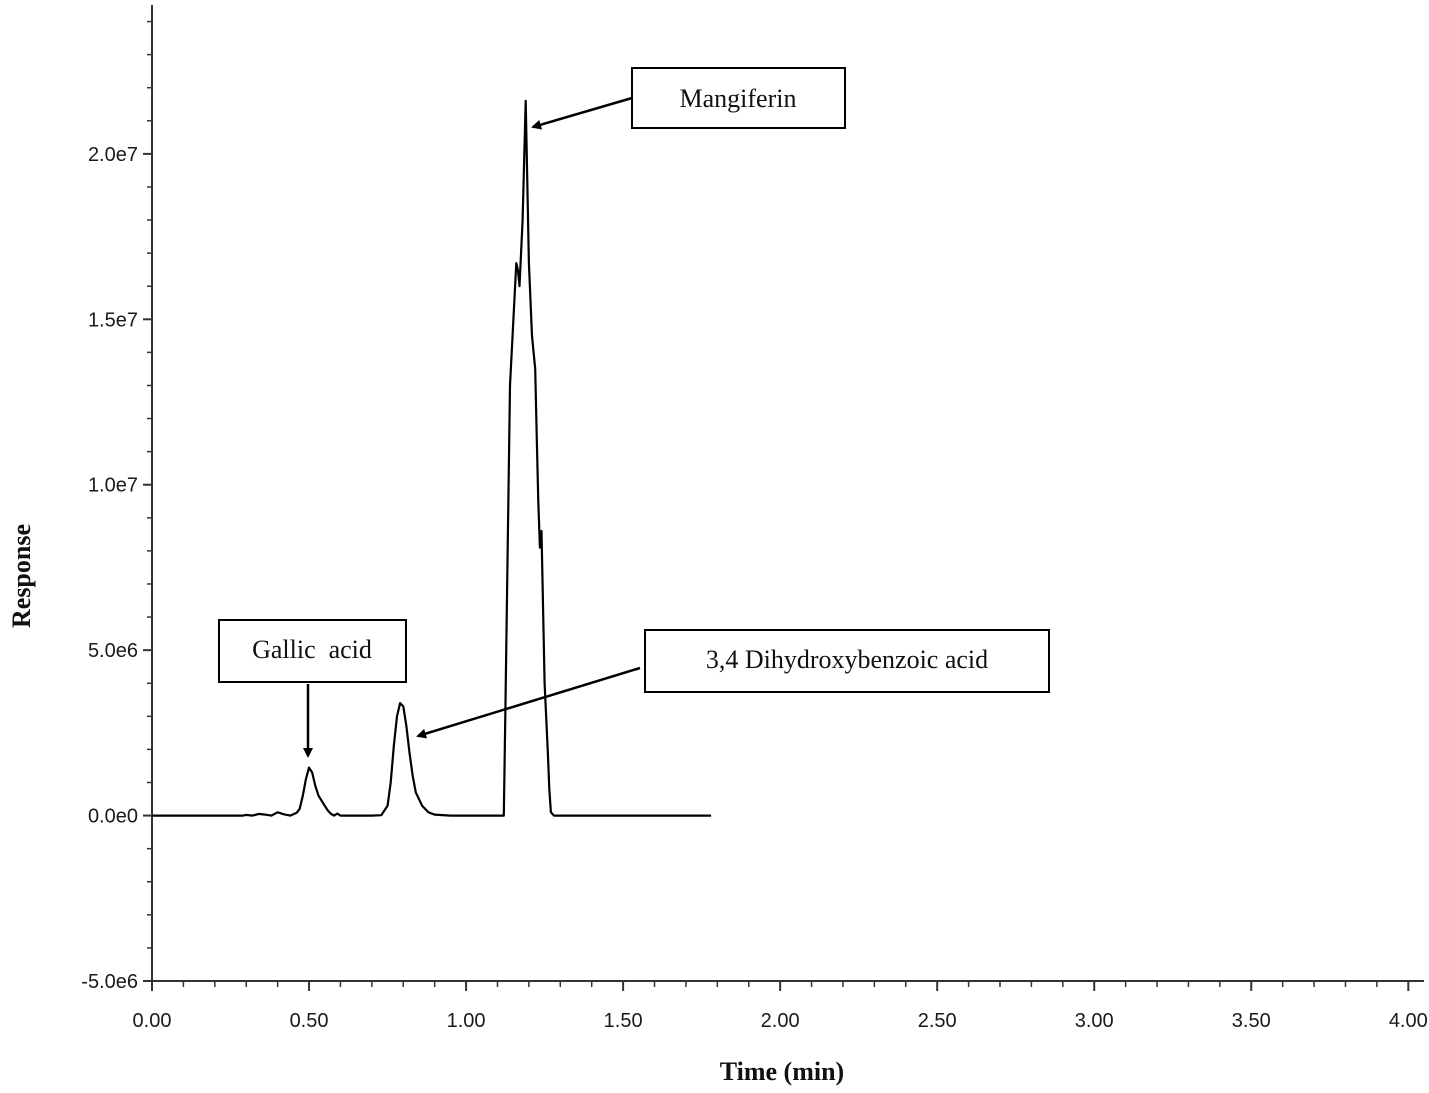  I want to click on y-axis-ticks: -5.0e6 0.0e0 5.0e6 1.0e7 1.5e7 2.0e7, so click(116, 506).